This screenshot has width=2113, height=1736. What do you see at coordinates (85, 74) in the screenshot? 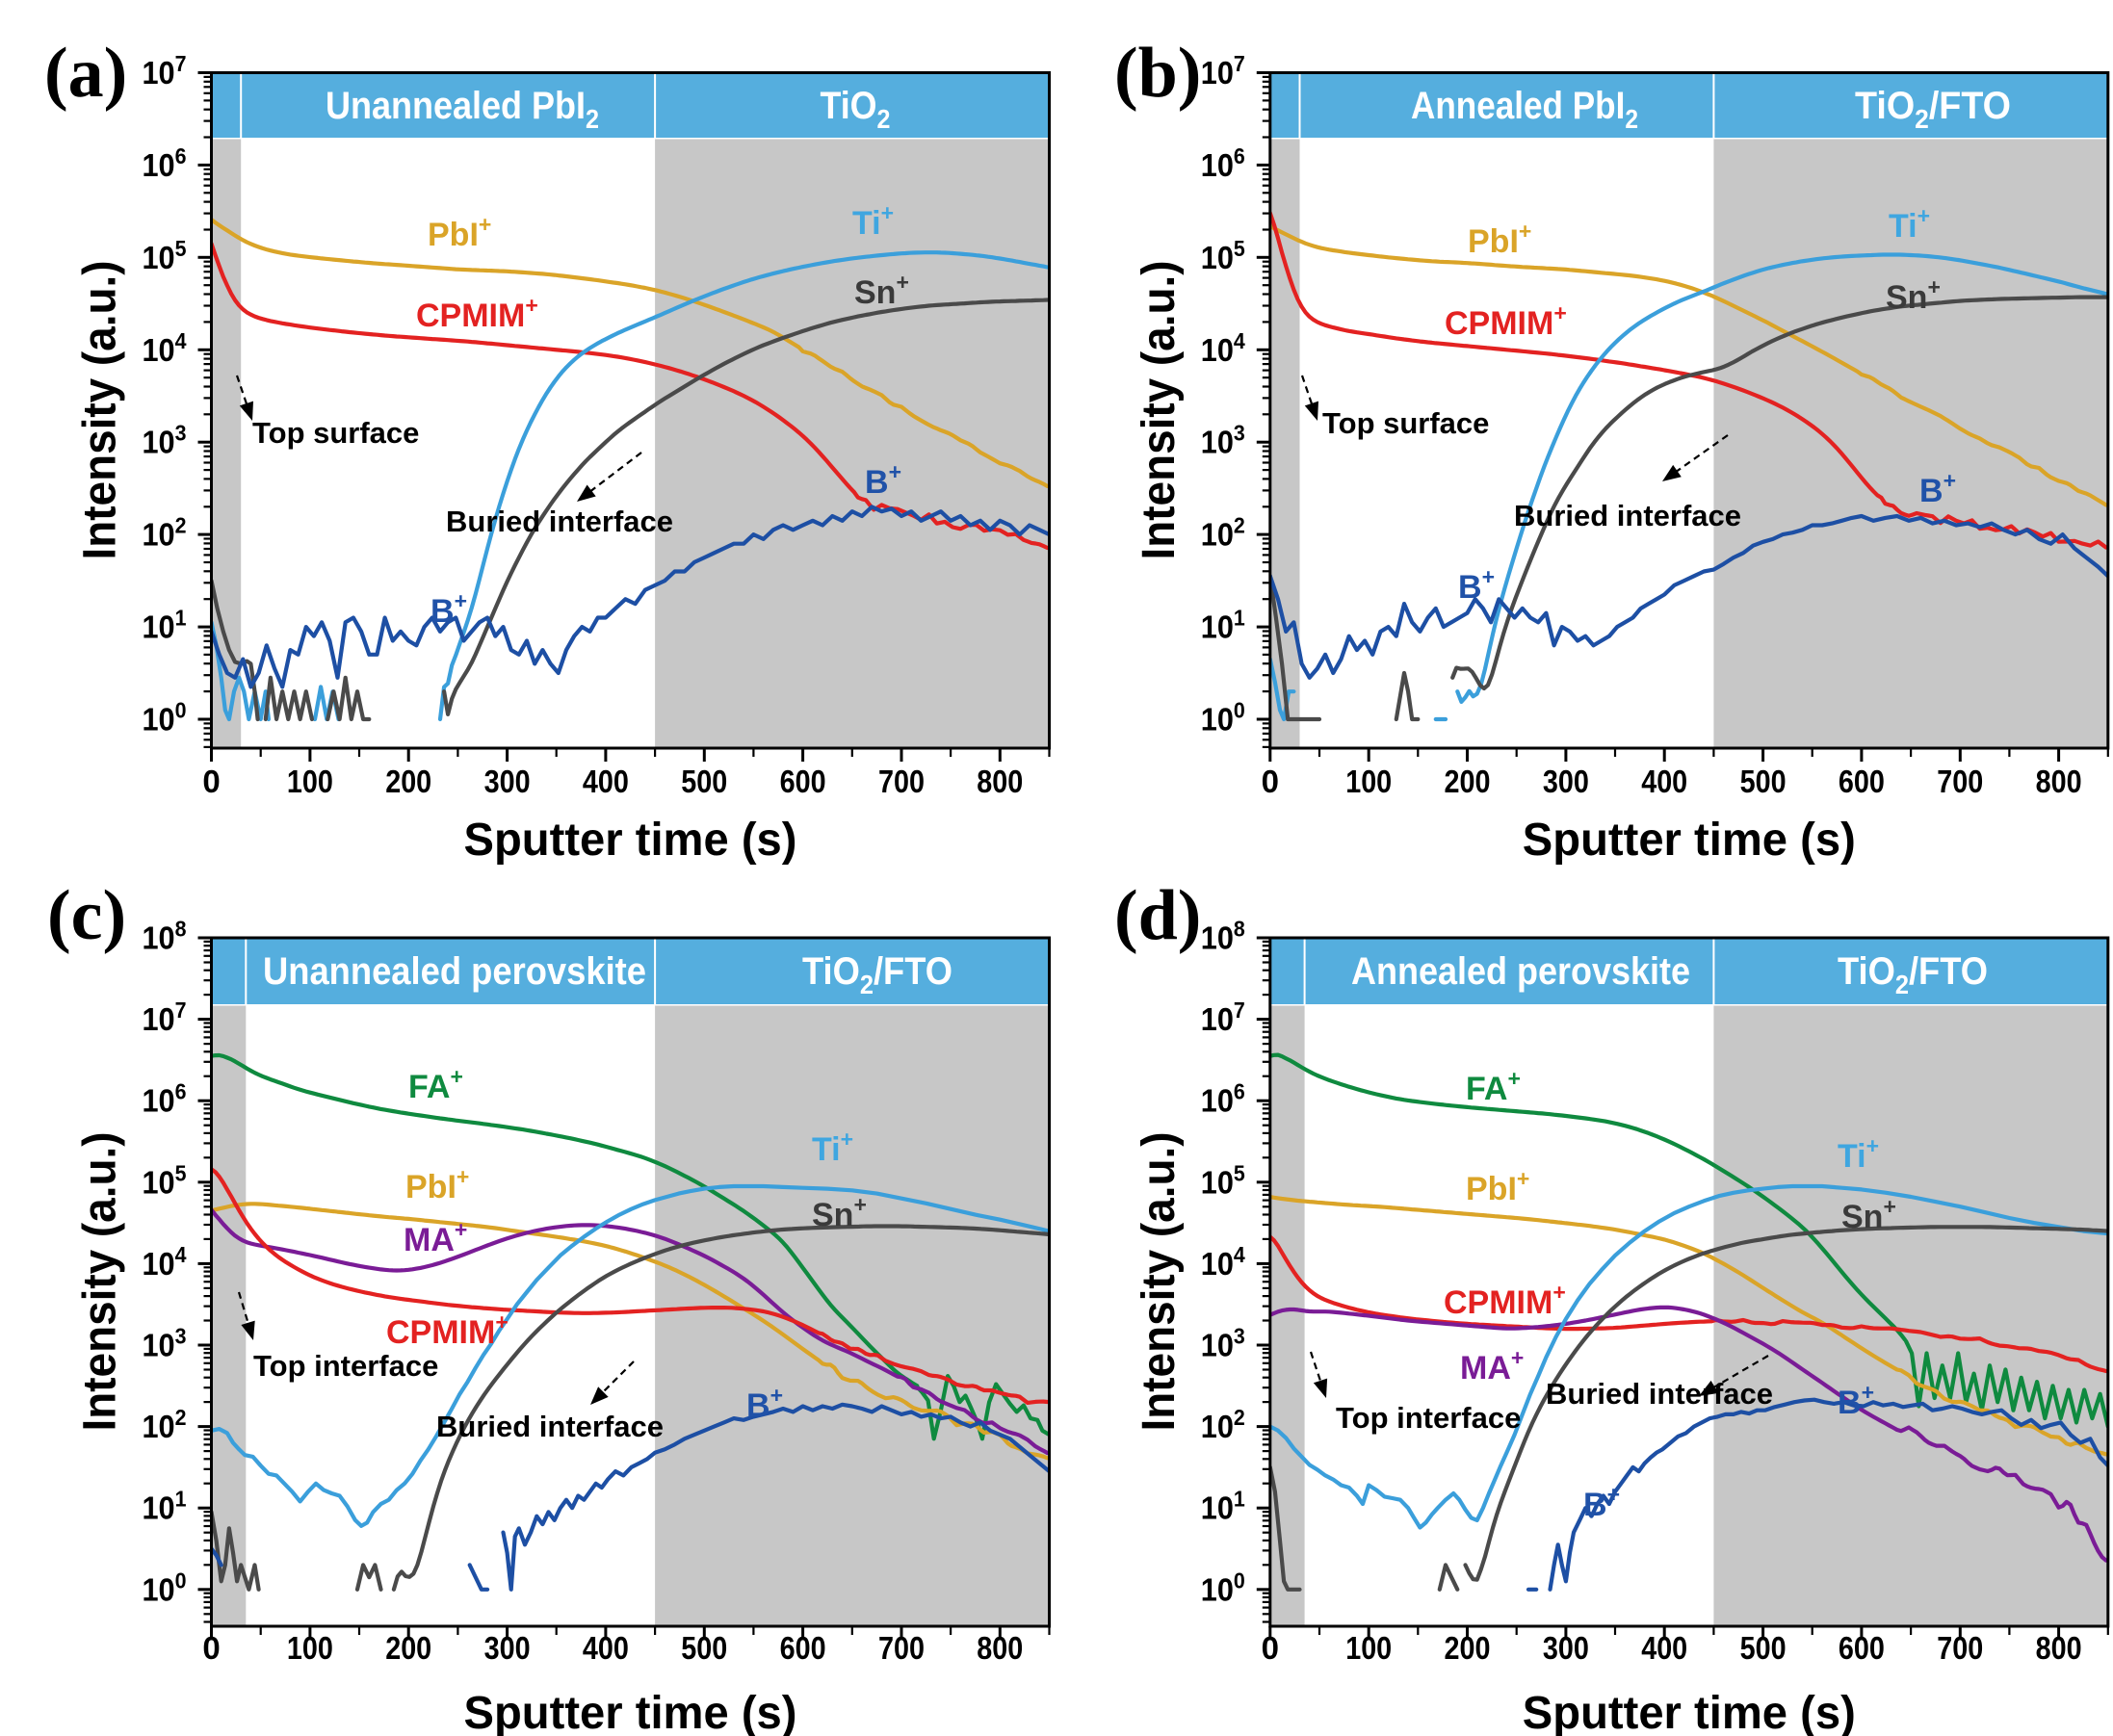
I see `svg-text: (a)` at bounding box center [85, 74].